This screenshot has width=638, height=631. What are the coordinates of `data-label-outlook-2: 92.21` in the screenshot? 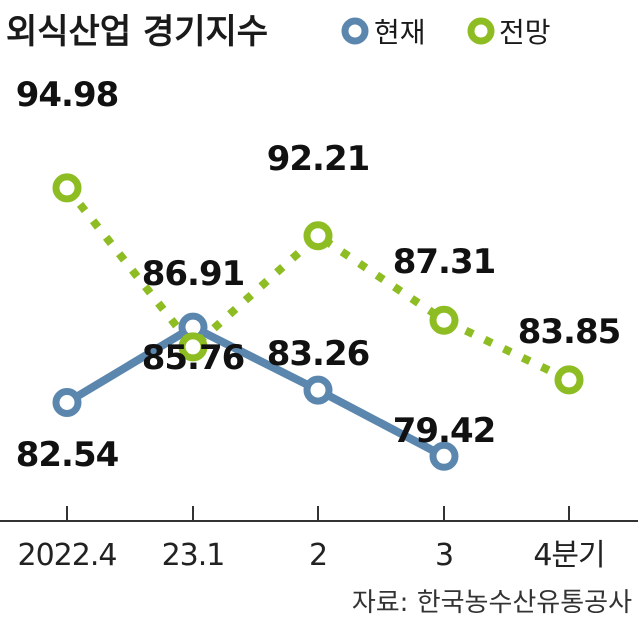 It's located at (318, 159).